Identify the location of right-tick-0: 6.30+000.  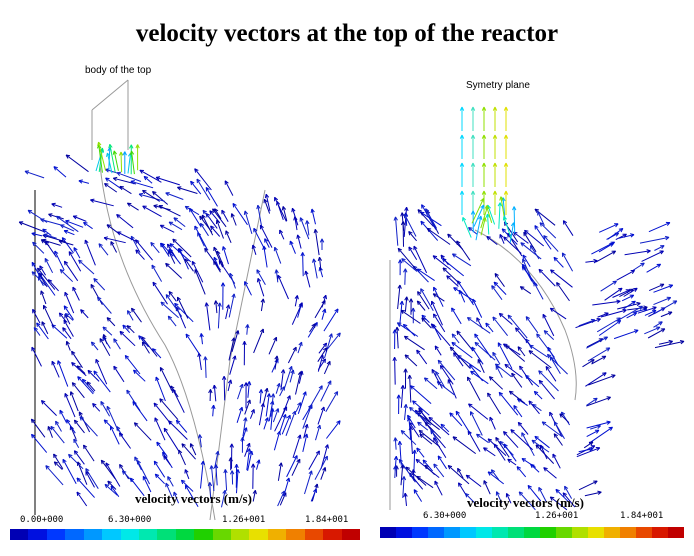
(445, 516).